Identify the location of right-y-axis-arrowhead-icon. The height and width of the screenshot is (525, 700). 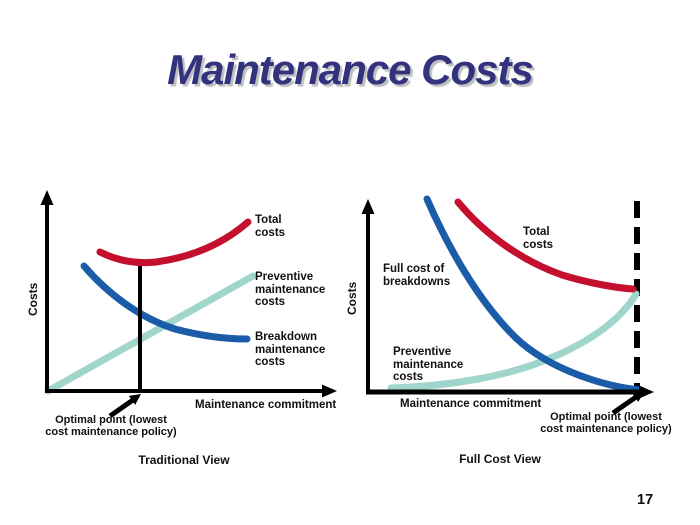
(368, 206).